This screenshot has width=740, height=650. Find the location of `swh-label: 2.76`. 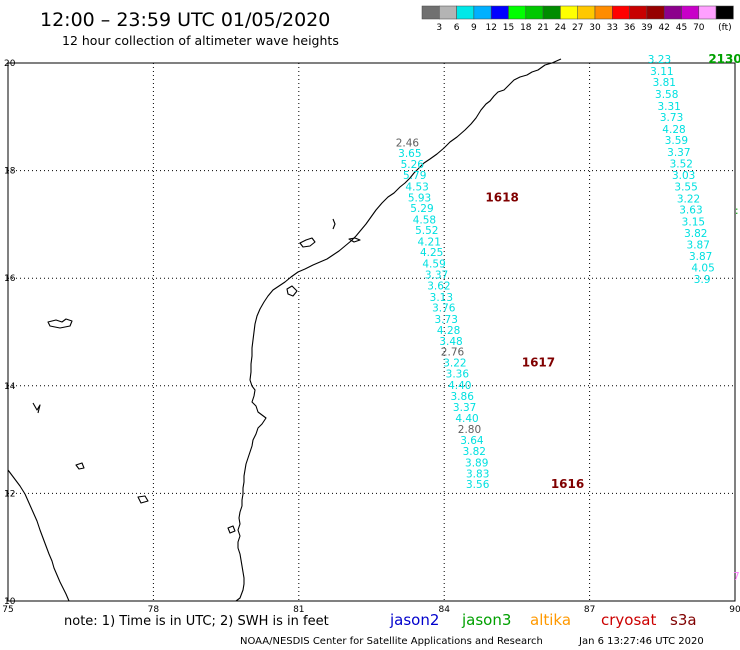

swh-label: 2.76 is located at coordinates (453, 353).